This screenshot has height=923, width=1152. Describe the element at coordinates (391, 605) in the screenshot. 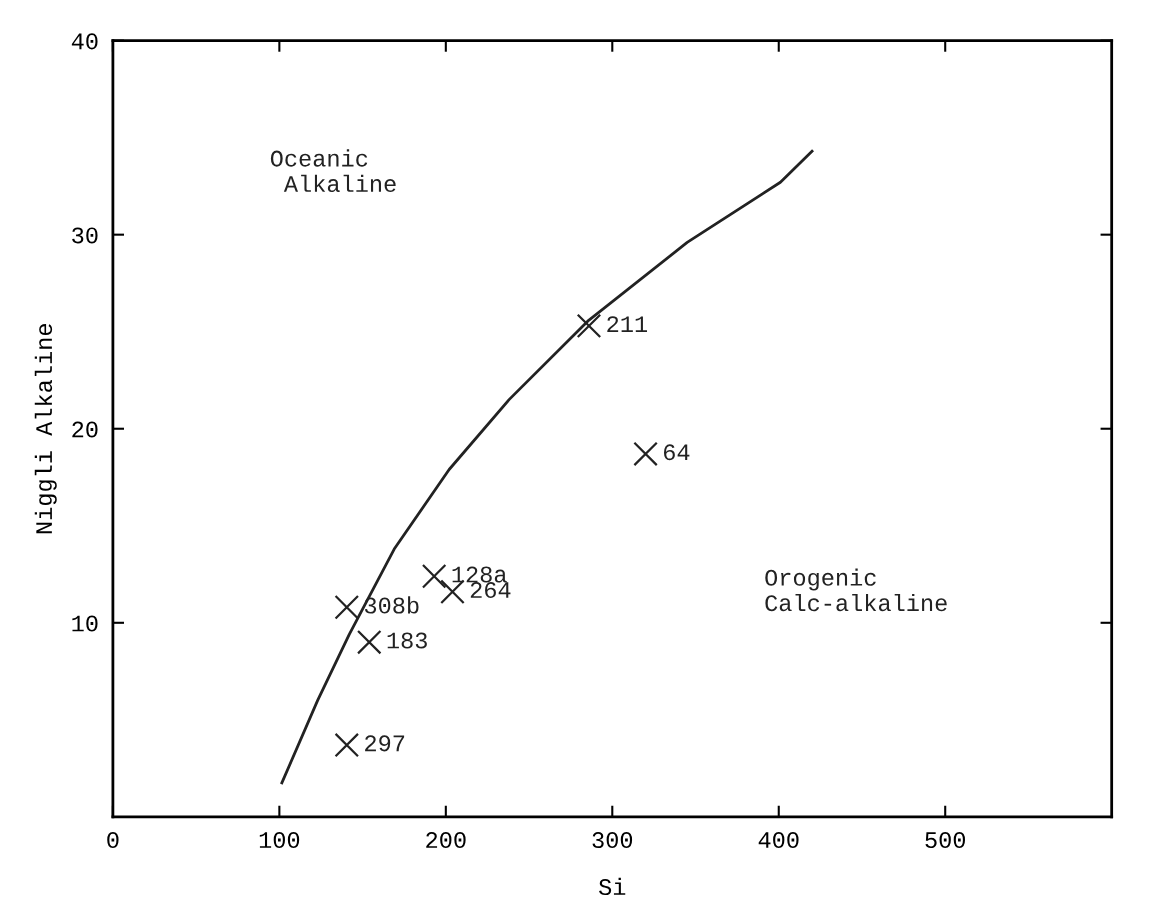

I see `annotation: 308b` at that location.